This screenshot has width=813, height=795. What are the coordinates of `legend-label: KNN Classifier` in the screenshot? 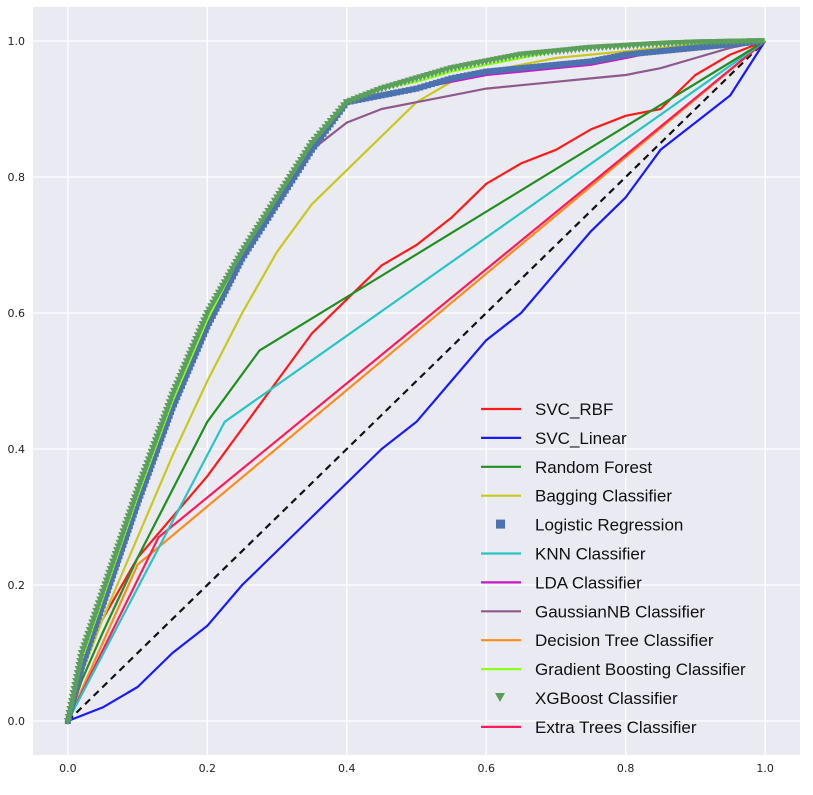 It's located at (590, 554).